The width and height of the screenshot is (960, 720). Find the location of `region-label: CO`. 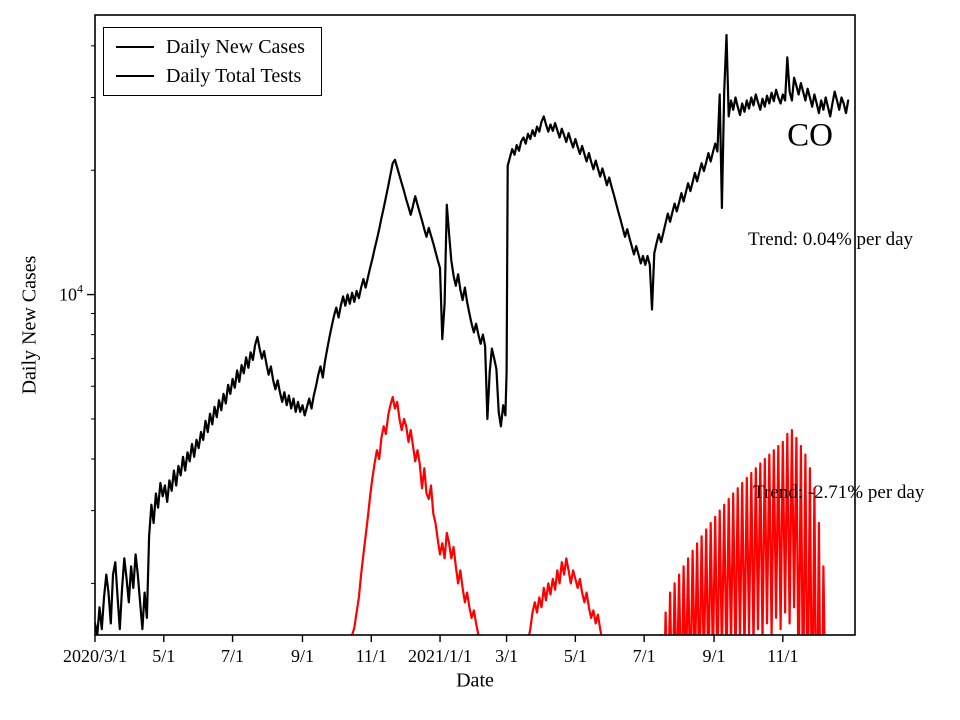

region-label: CO is located at coordinates (810, 135).